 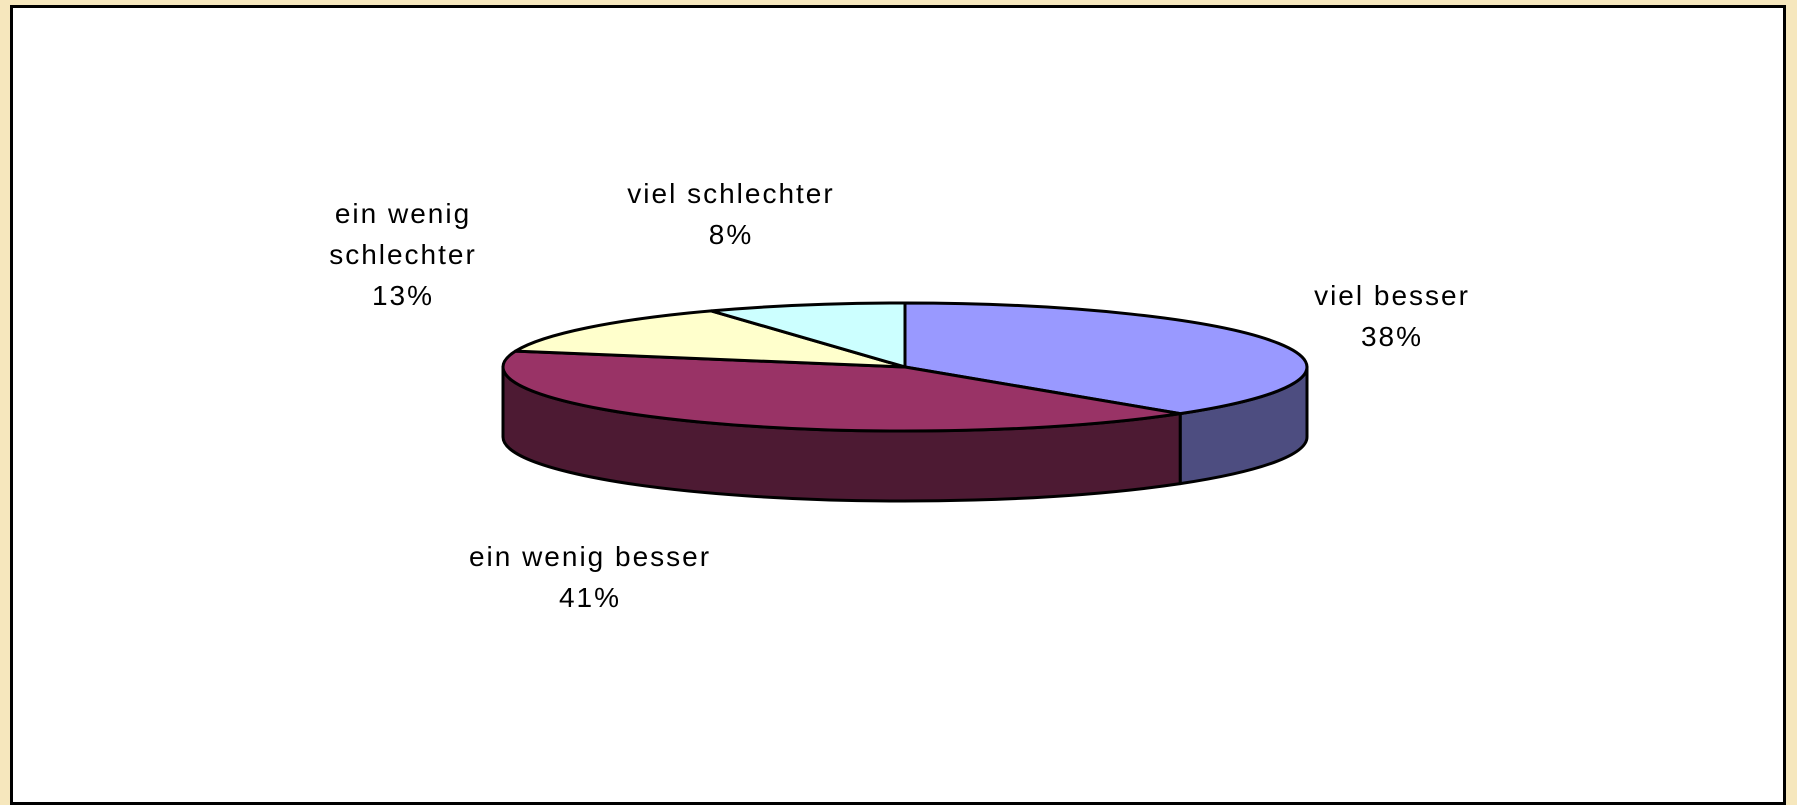 What do you see at coordinates (590, 556) in the screenshot?
I see `slice-category: ein wenig besser` at bounding box center [590, 556].